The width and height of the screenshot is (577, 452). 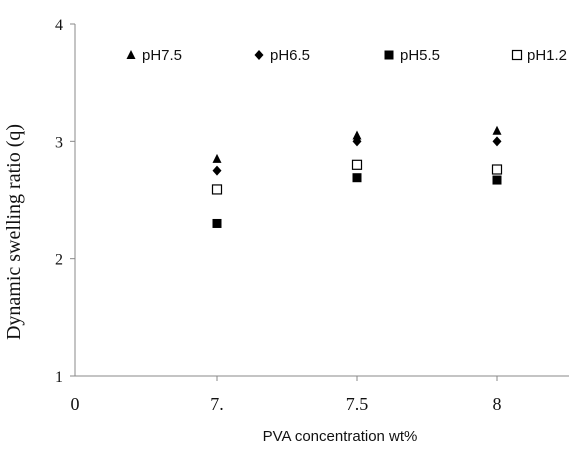 What do you see at coordinates (14, 232) in the screenshot?
I see `y-axis-label: Dynamic swelling ratio (q)` at bounding box center [14, 232].